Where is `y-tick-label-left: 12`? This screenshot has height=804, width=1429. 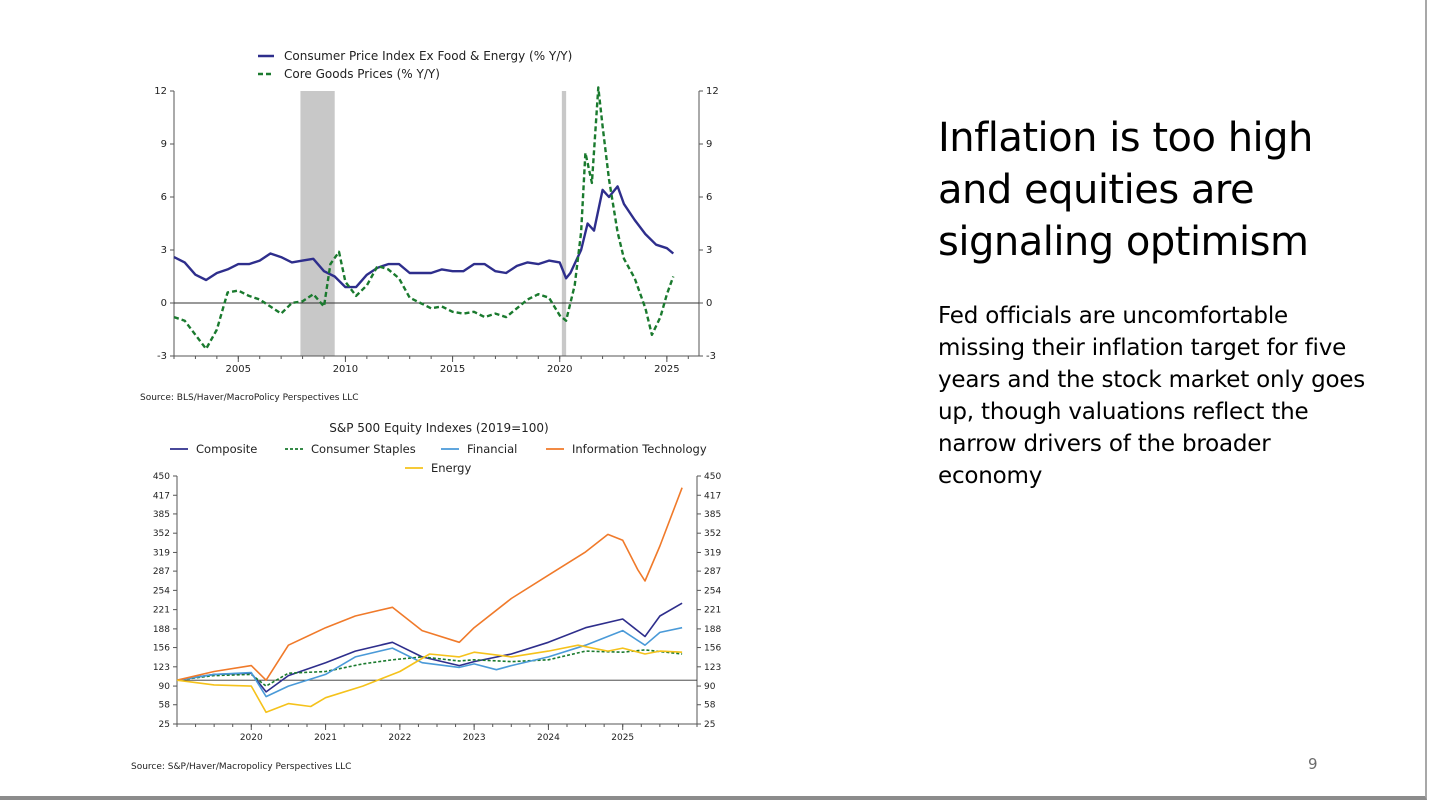
y-tick-label-left: 12 is located at coordinates (160, 91).